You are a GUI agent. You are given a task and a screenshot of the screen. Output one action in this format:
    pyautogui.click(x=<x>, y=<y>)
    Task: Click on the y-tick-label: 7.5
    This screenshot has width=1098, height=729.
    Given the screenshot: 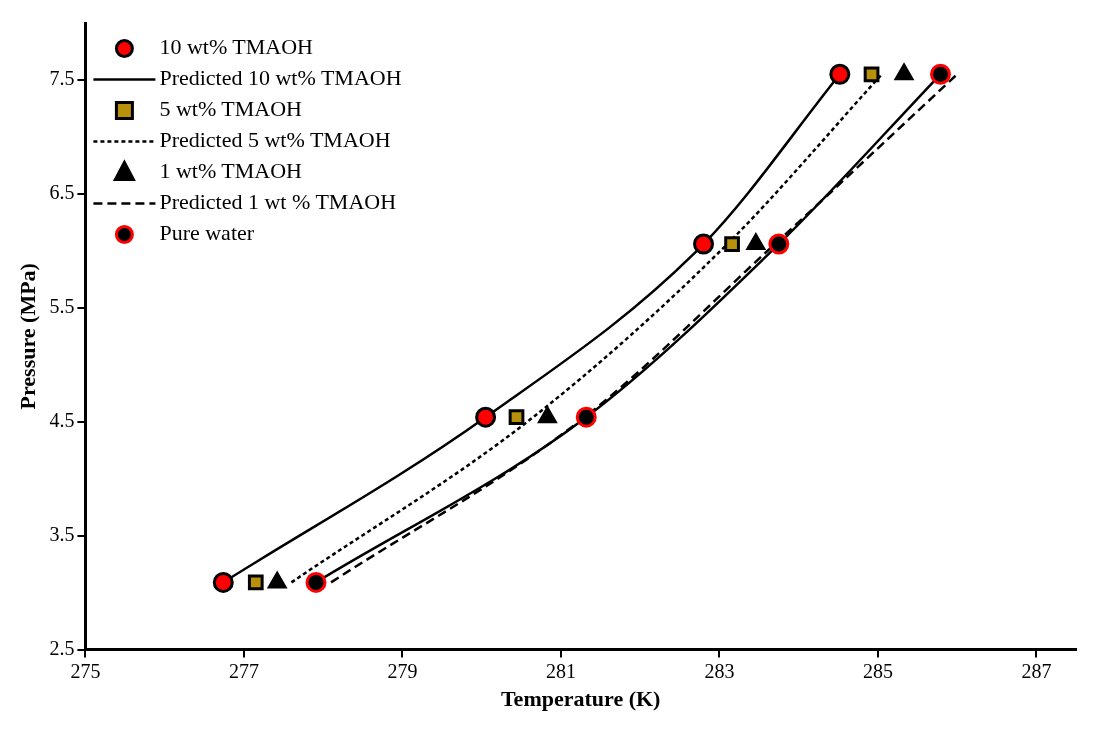 What is the action you would take?
    pyautogui.click(x=62, y=78)
    